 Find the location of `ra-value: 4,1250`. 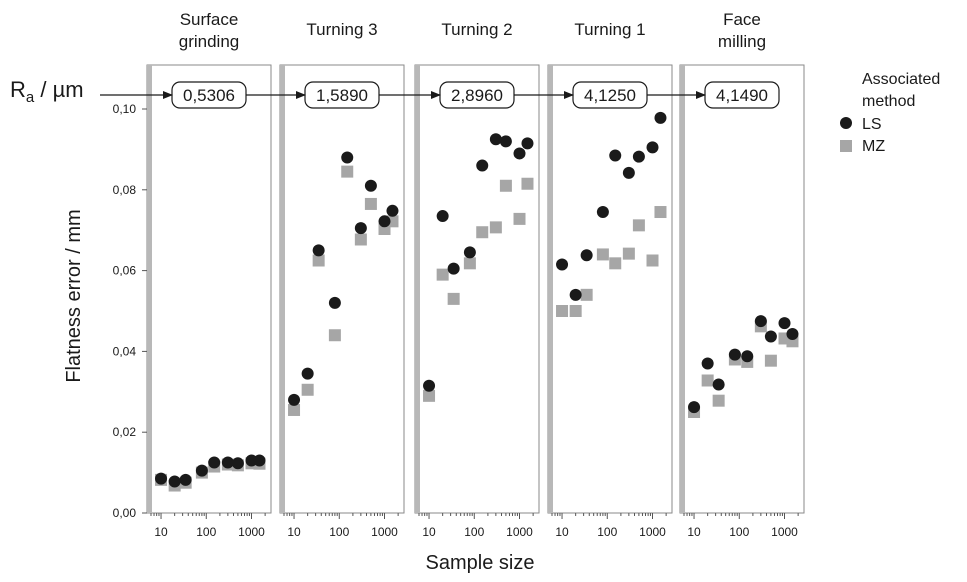

ra-value: 4,1250 is located at coordinates (610, 95).